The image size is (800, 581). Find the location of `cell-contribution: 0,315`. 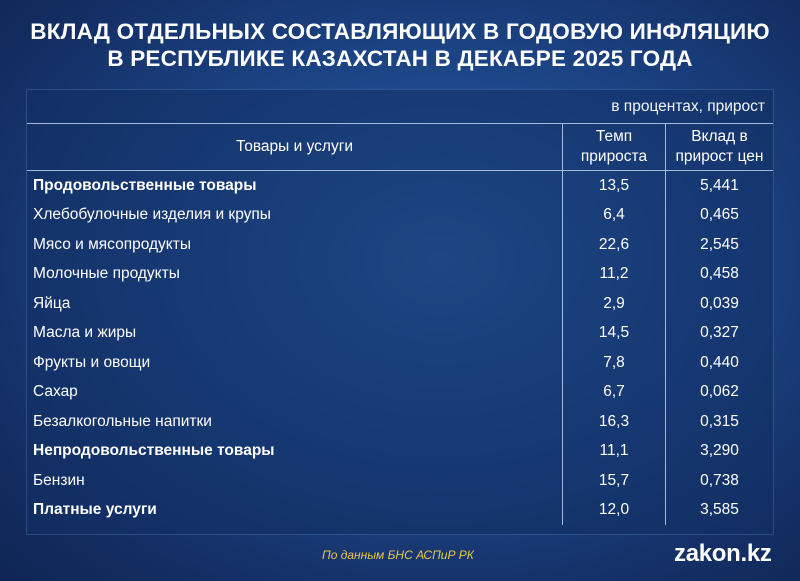

cell-contribution: 0,315 is located at coordinates (719, 422).